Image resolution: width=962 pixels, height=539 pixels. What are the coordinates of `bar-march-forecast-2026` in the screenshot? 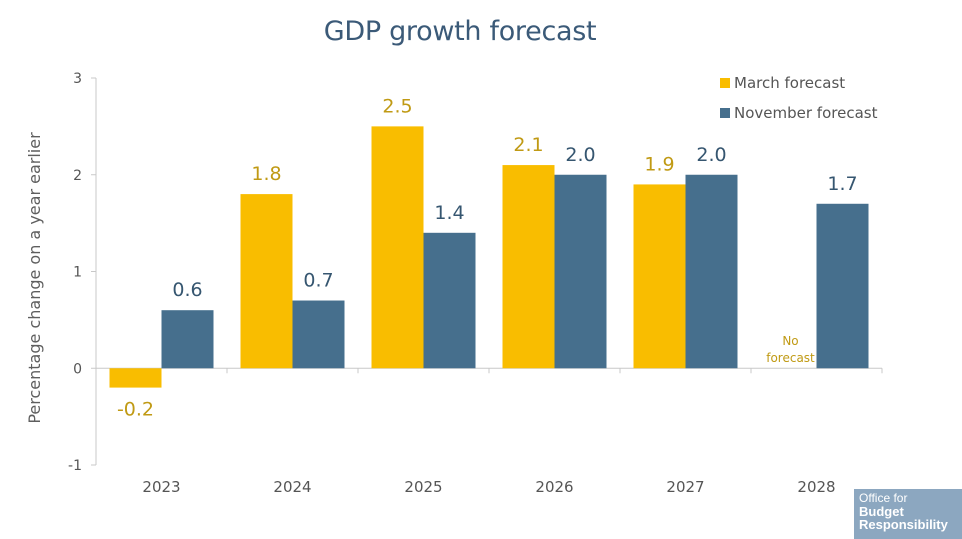 It's located at (528, 267).